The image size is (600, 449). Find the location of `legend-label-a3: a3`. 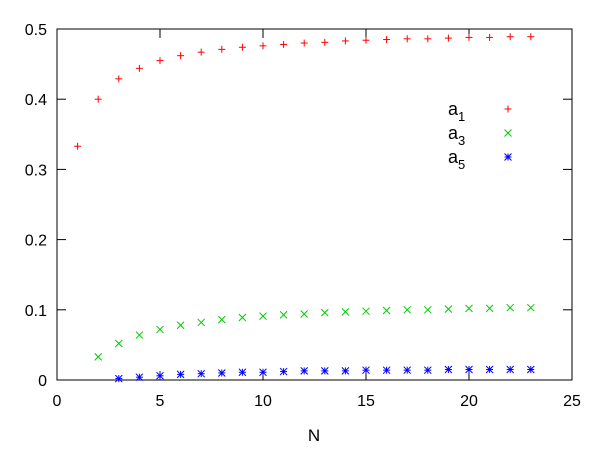

legend-label-a3: a3 is located at coordinates (456, 135).